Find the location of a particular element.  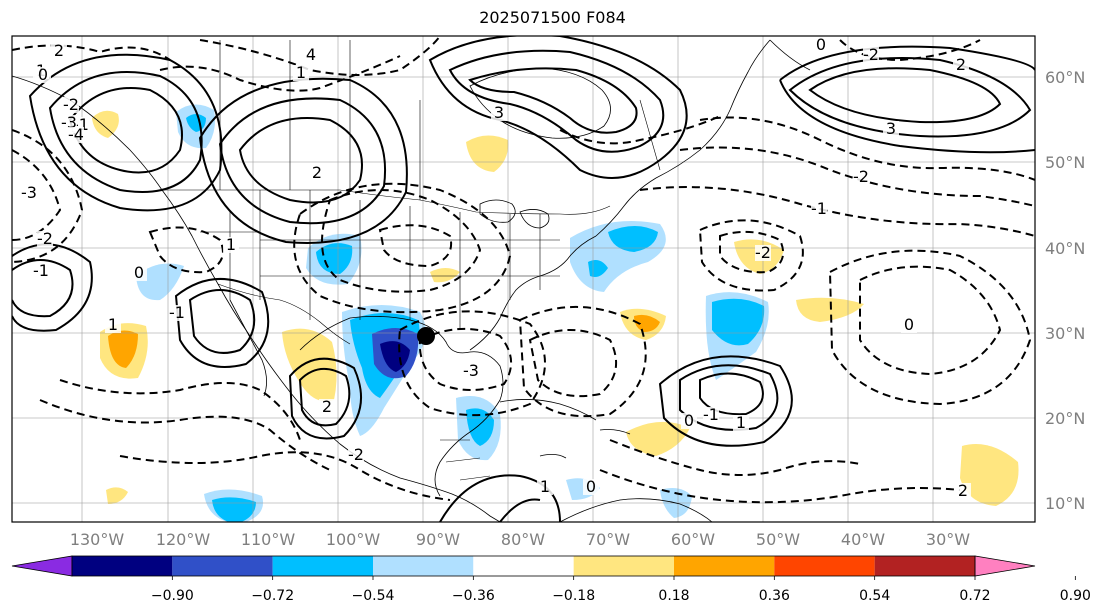

longitude-label: 50°W is located at coordinates (778, 539).